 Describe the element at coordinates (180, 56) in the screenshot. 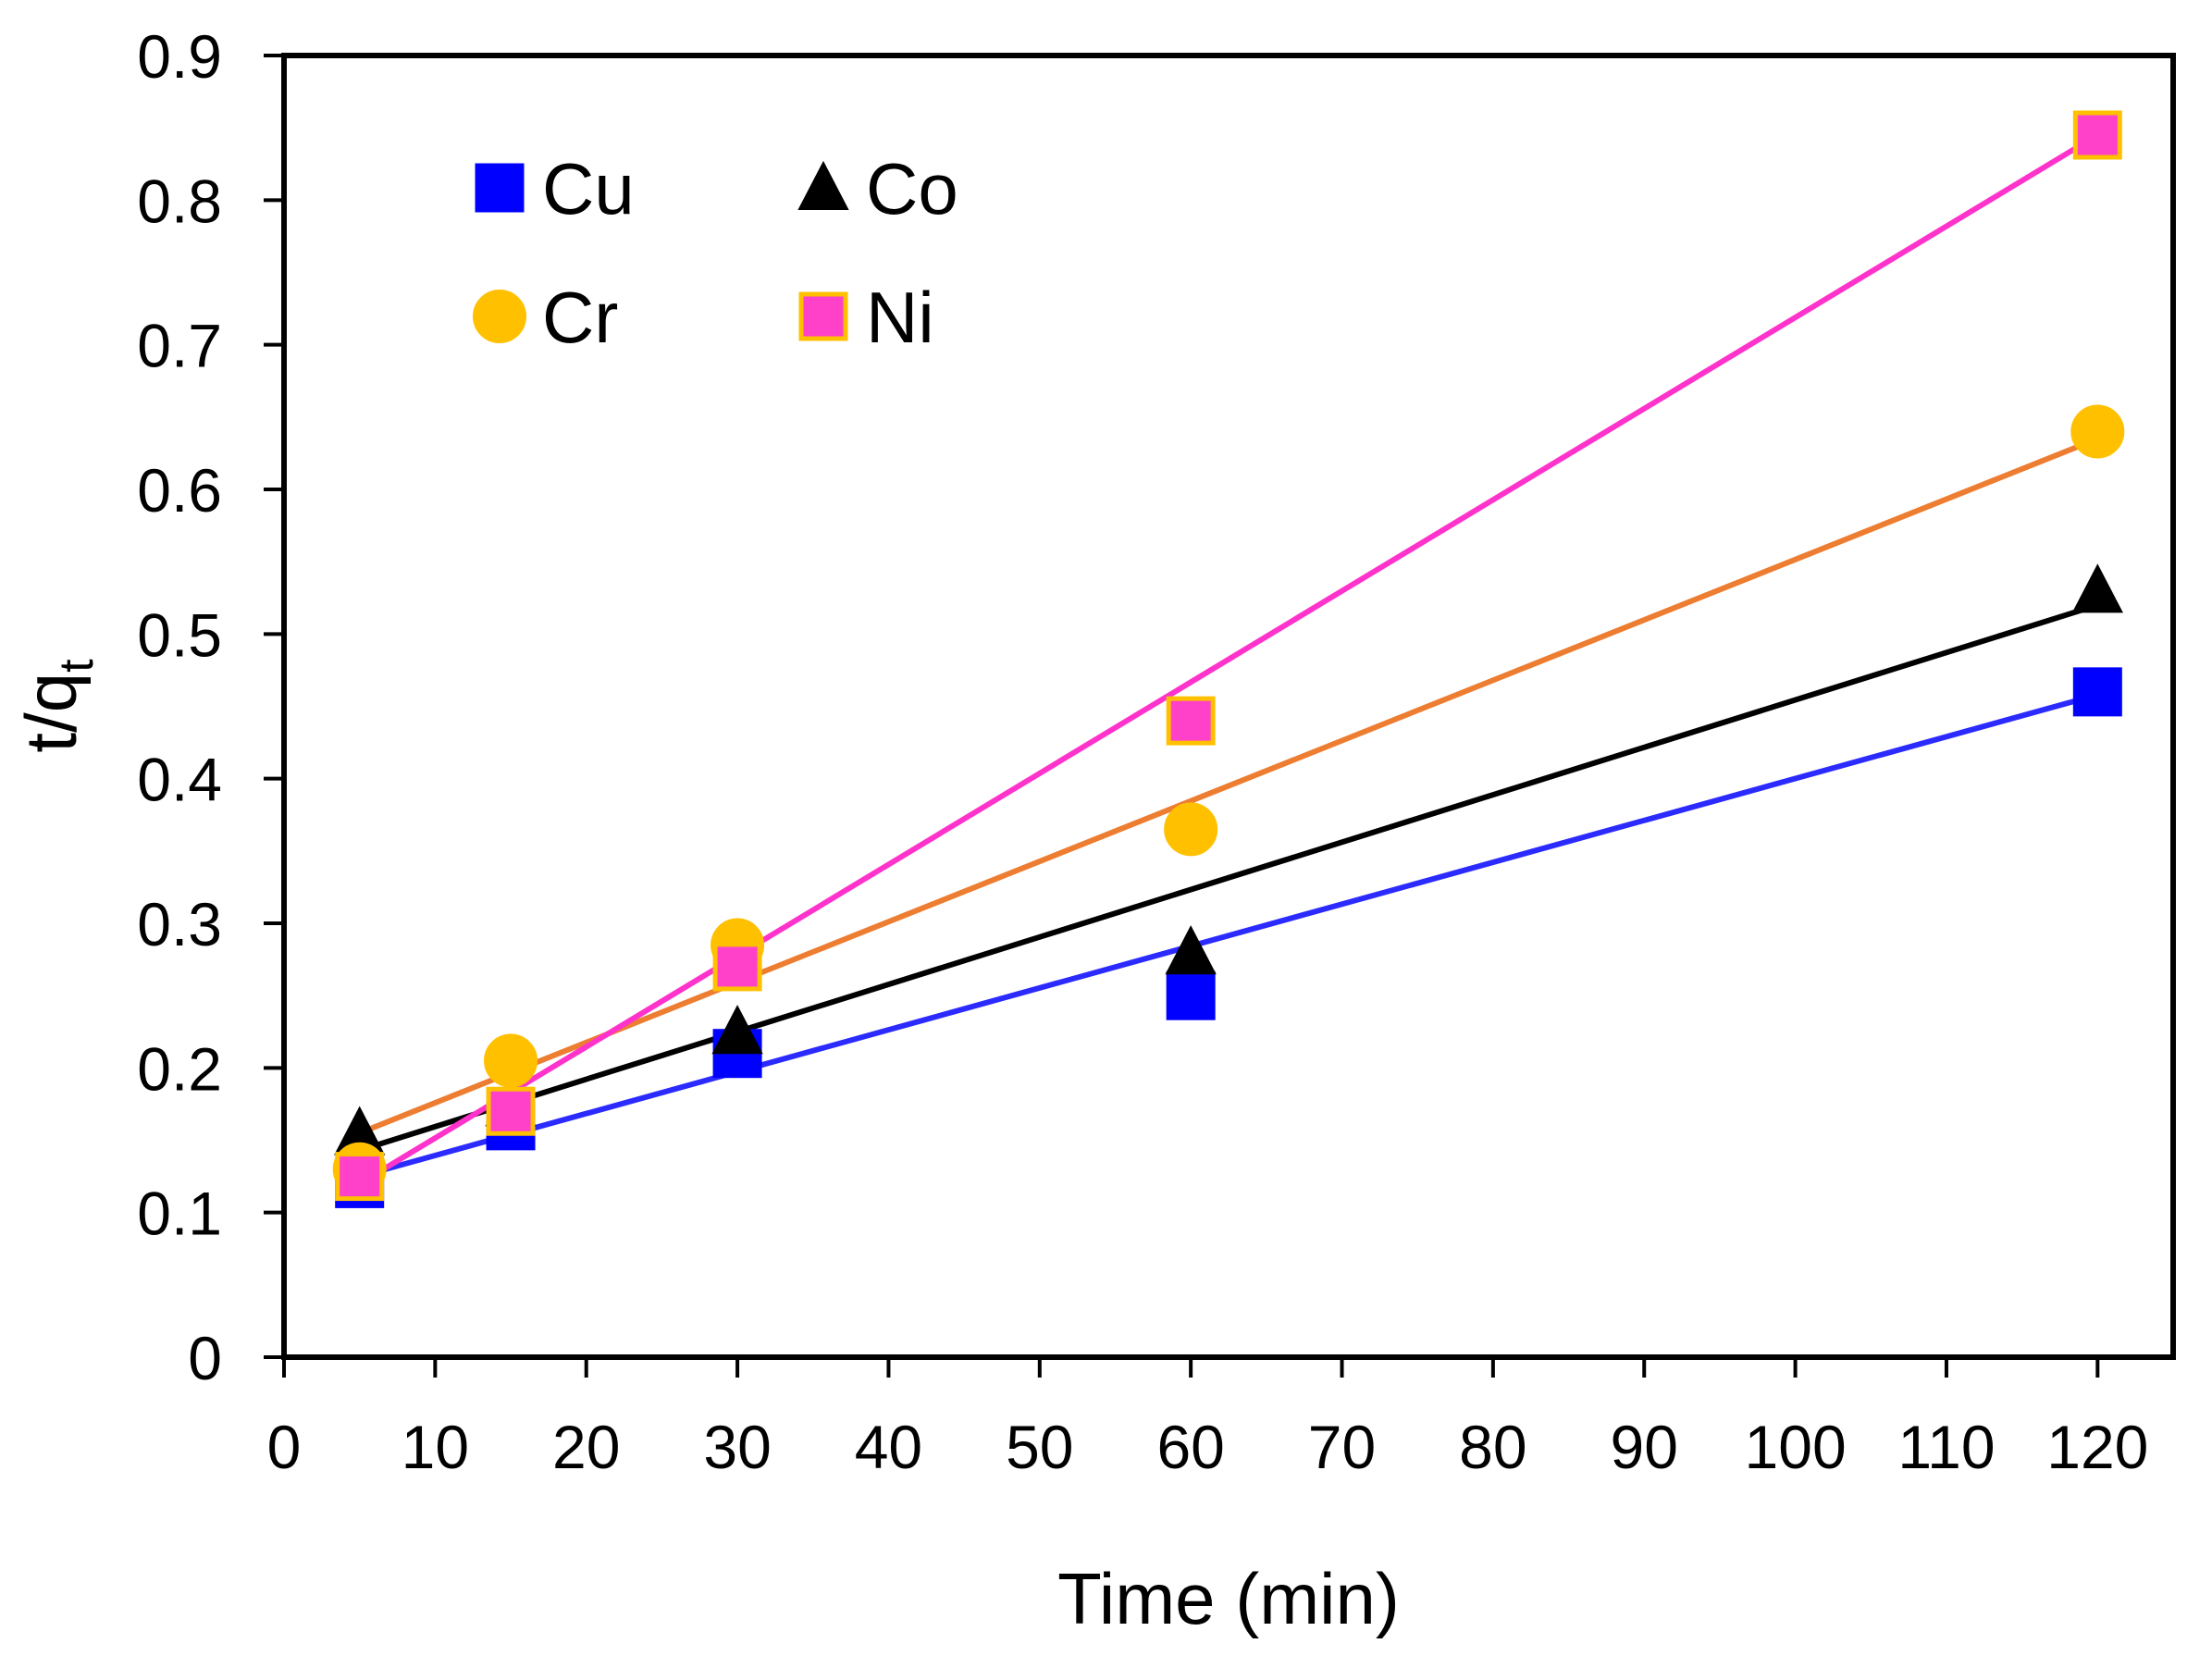

I see `y-tick-label: 0.9` at that location.